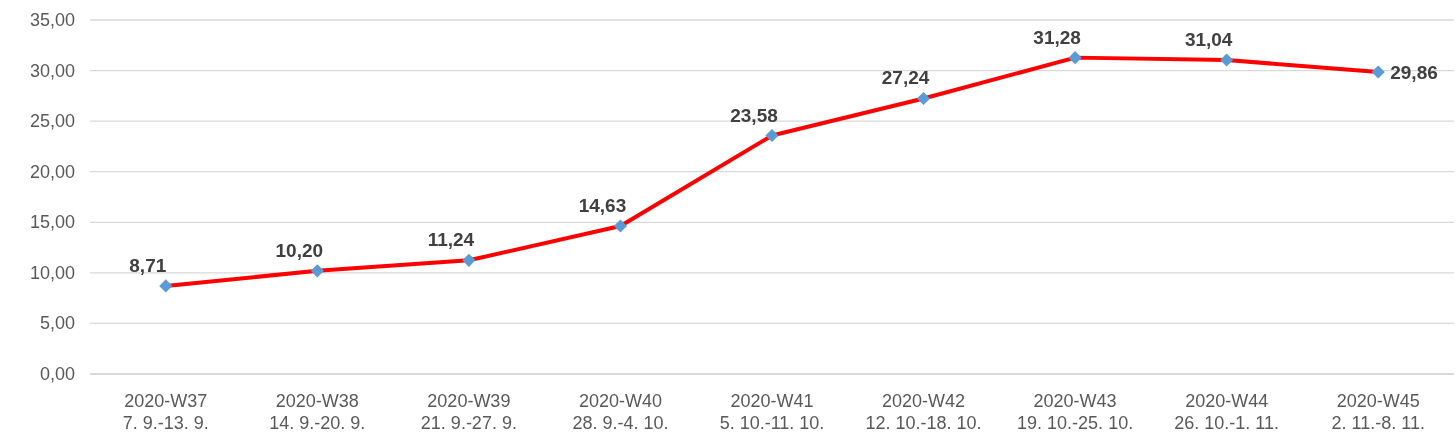 The height and width of the screenshot is (444, 1456). What do you see at coordinates (52, 121) in the screenshot?
I see `y-tick-label: 25,00` at bounding box center [52, 121].